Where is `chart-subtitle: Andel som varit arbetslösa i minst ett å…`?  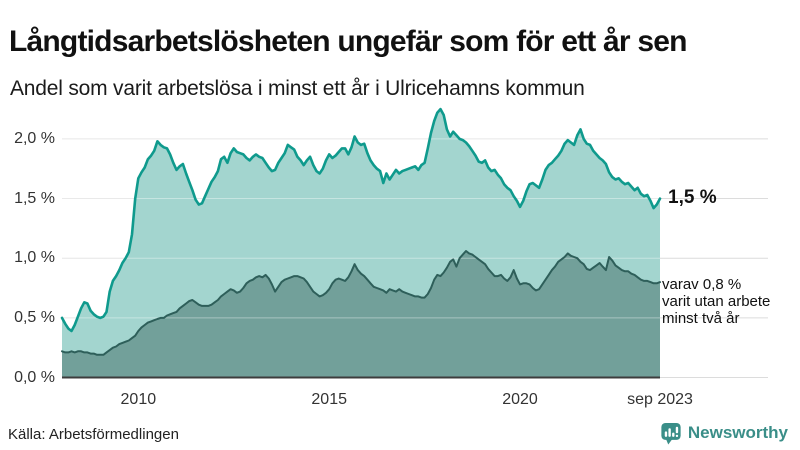
chart-subtitle: Andel som varit arbetslösa i minst ett å… is located at coordinates (297, 88).